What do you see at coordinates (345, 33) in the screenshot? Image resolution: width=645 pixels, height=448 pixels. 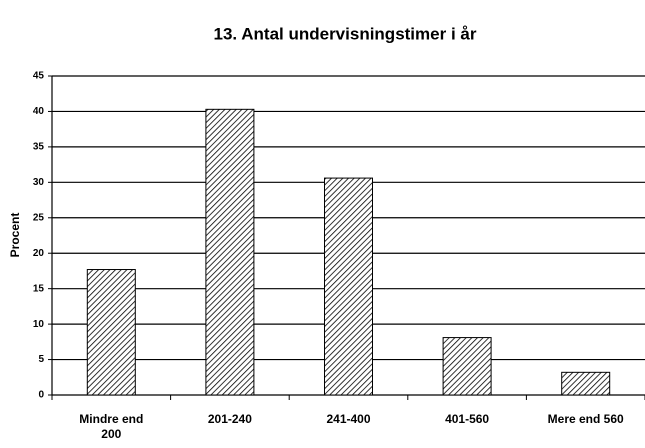 I see `chart-title: 13. Antal undervisningstimer i år` at bounding box center [345, 33].